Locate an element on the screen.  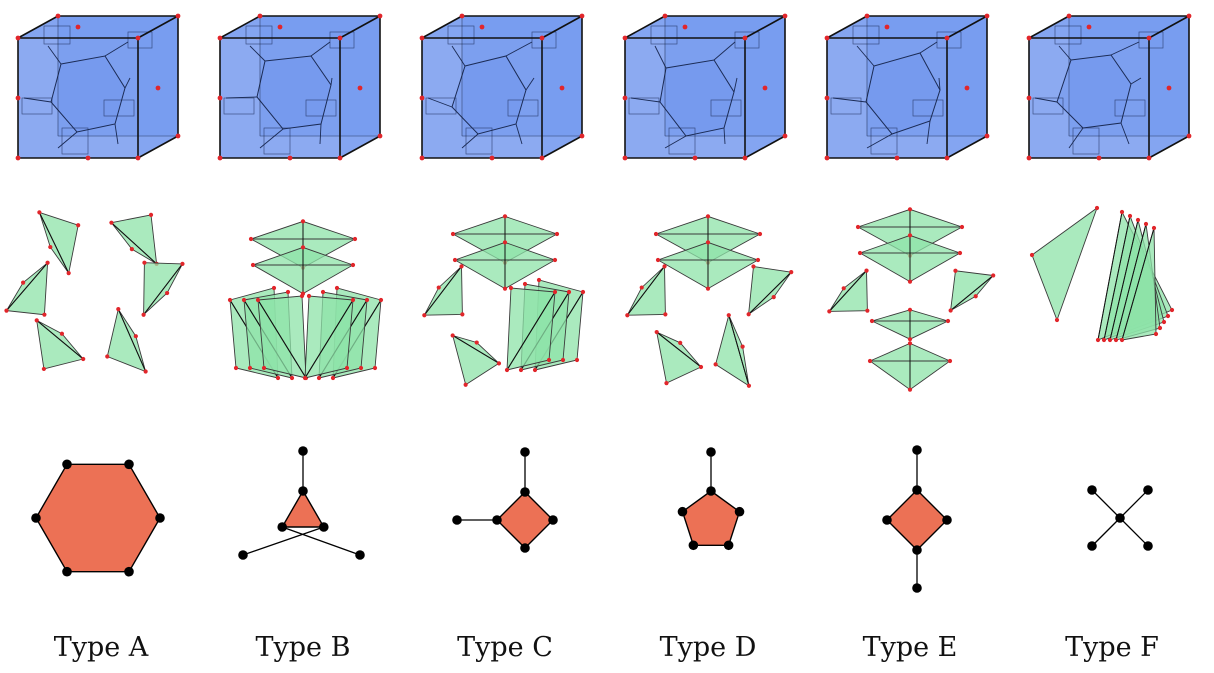
cube-e is located at coordinates (907, 87).